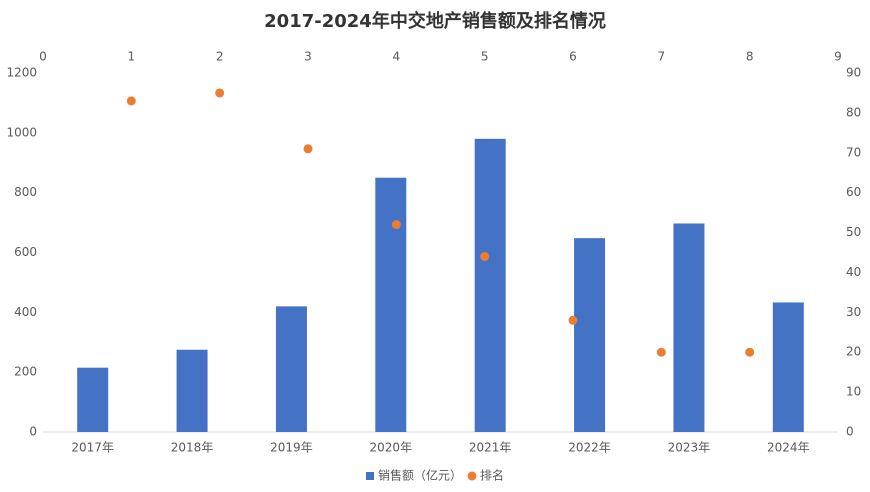 The image size is (870, 492). Describe the element at coordinates (850, 432) in the screenshot. I see `y2-tick-label: 0` at that location.